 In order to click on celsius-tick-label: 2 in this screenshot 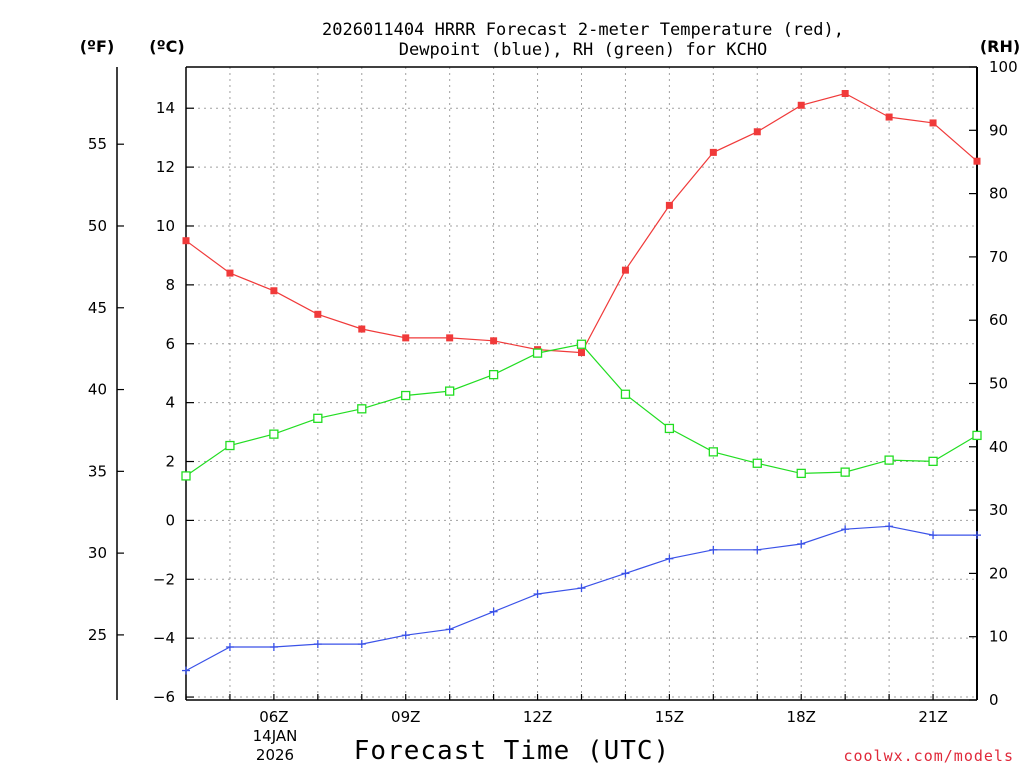, I will do `click(170, 462)`.